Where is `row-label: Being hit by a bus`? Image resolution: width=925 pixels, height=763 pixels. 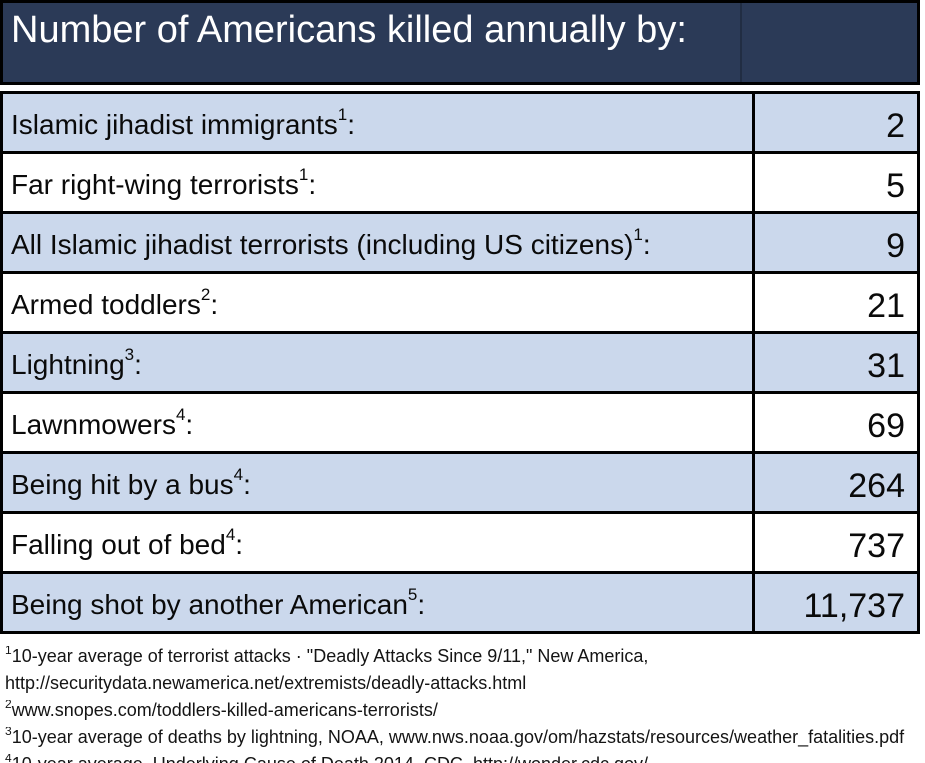
row-label: Being hit by a bus is located at coordinates (122, 484).